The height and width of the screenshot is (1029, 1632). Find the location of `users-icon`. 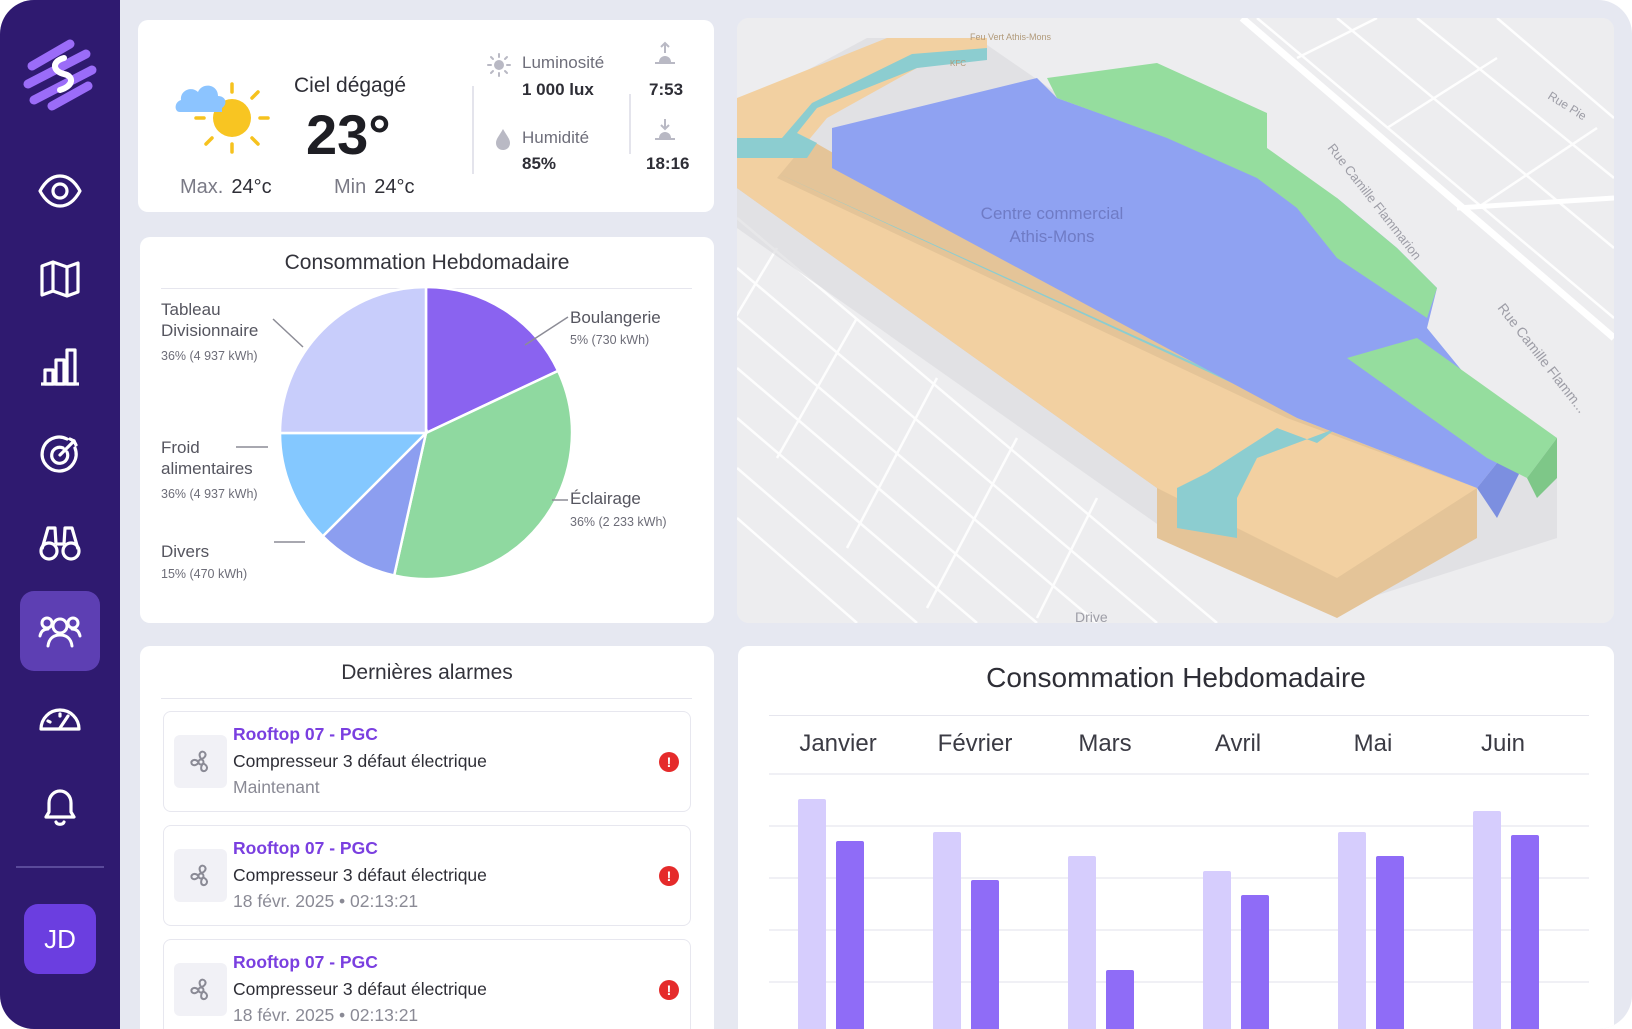

users-icon is located at coordinates (60, 632).